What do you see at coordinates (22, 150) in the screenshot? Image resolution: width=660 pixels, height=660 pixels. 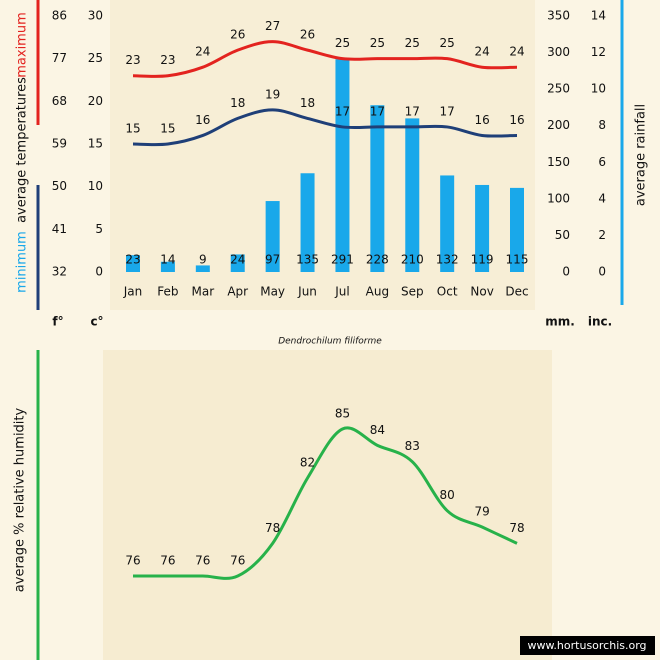 I see `y-label: average temperatures` at bounding box center [22, 150].